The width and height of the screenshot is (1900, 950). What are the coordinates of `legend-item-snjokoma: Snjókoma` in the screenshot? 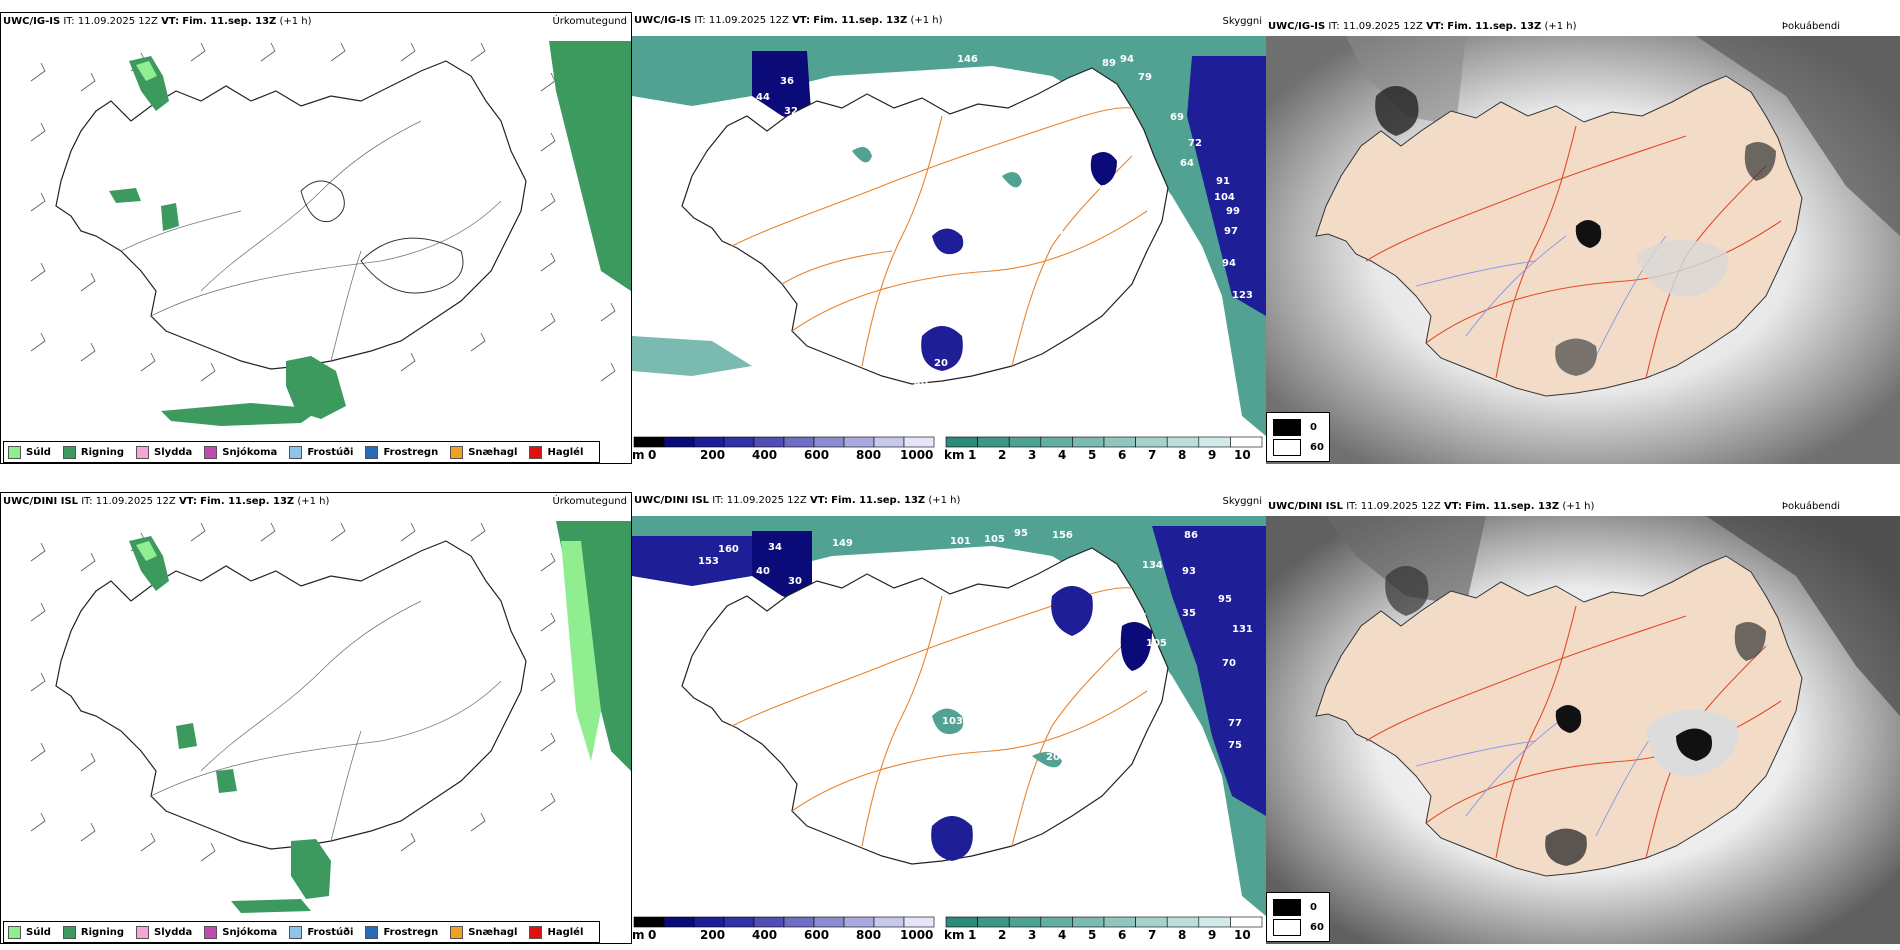 It's located at (240, 452).